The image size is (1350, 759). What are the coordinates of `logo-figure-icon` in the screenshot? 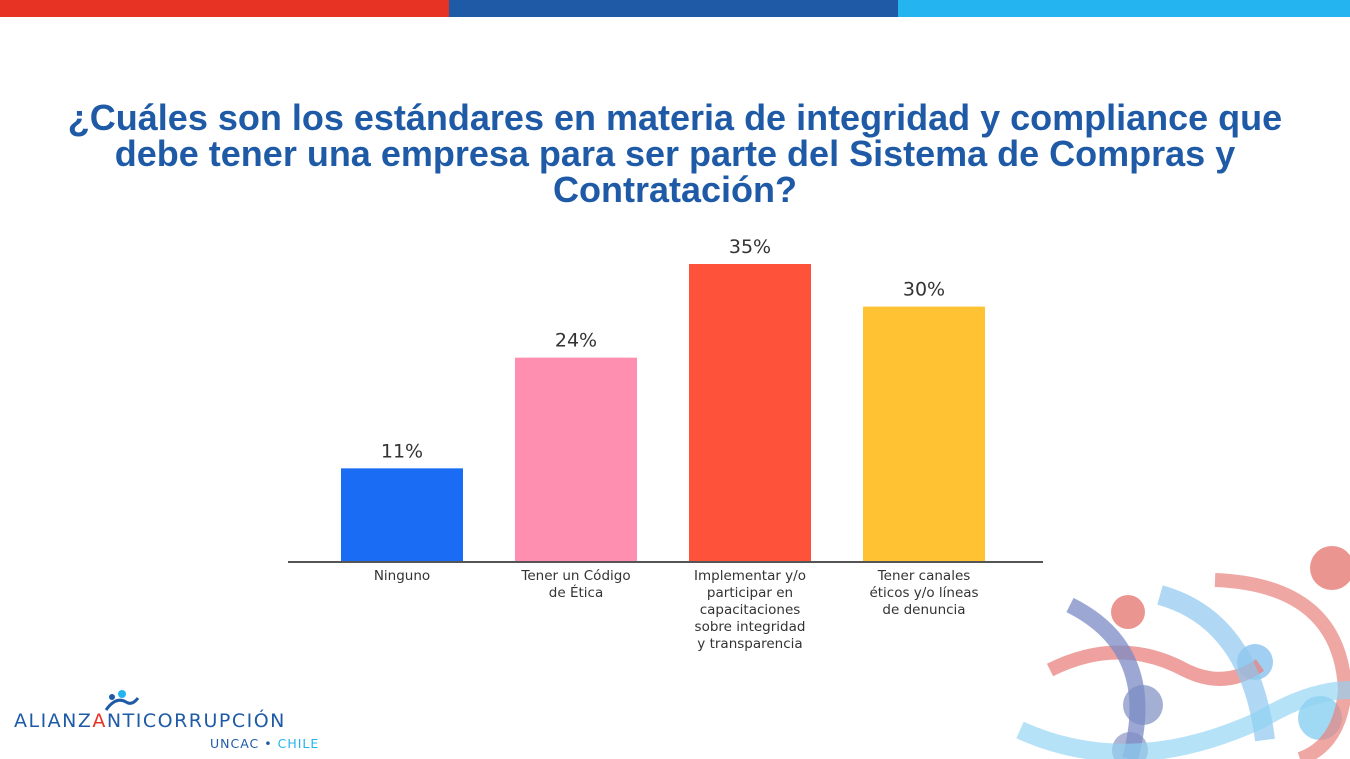 It's located at (122, 700).